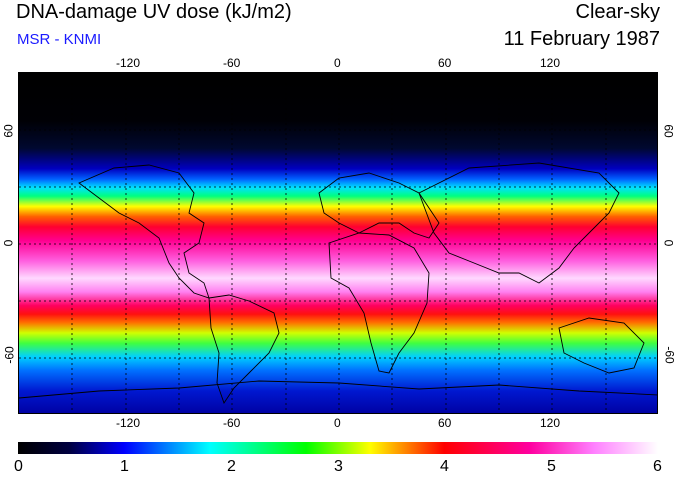  What do you see at coordinates (338, 466) in the screenshot?
I see `colorbar-label-3: 3` at bounding box center [338, 466].